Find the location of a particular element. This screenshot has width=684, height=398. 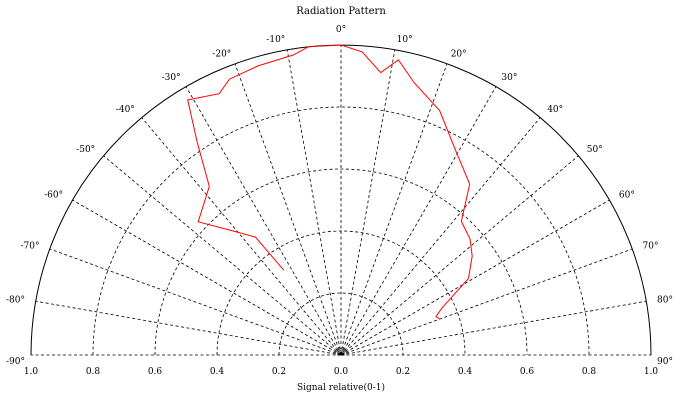

radius-tick-label: 0.0 is located at coordinates (341, 372).